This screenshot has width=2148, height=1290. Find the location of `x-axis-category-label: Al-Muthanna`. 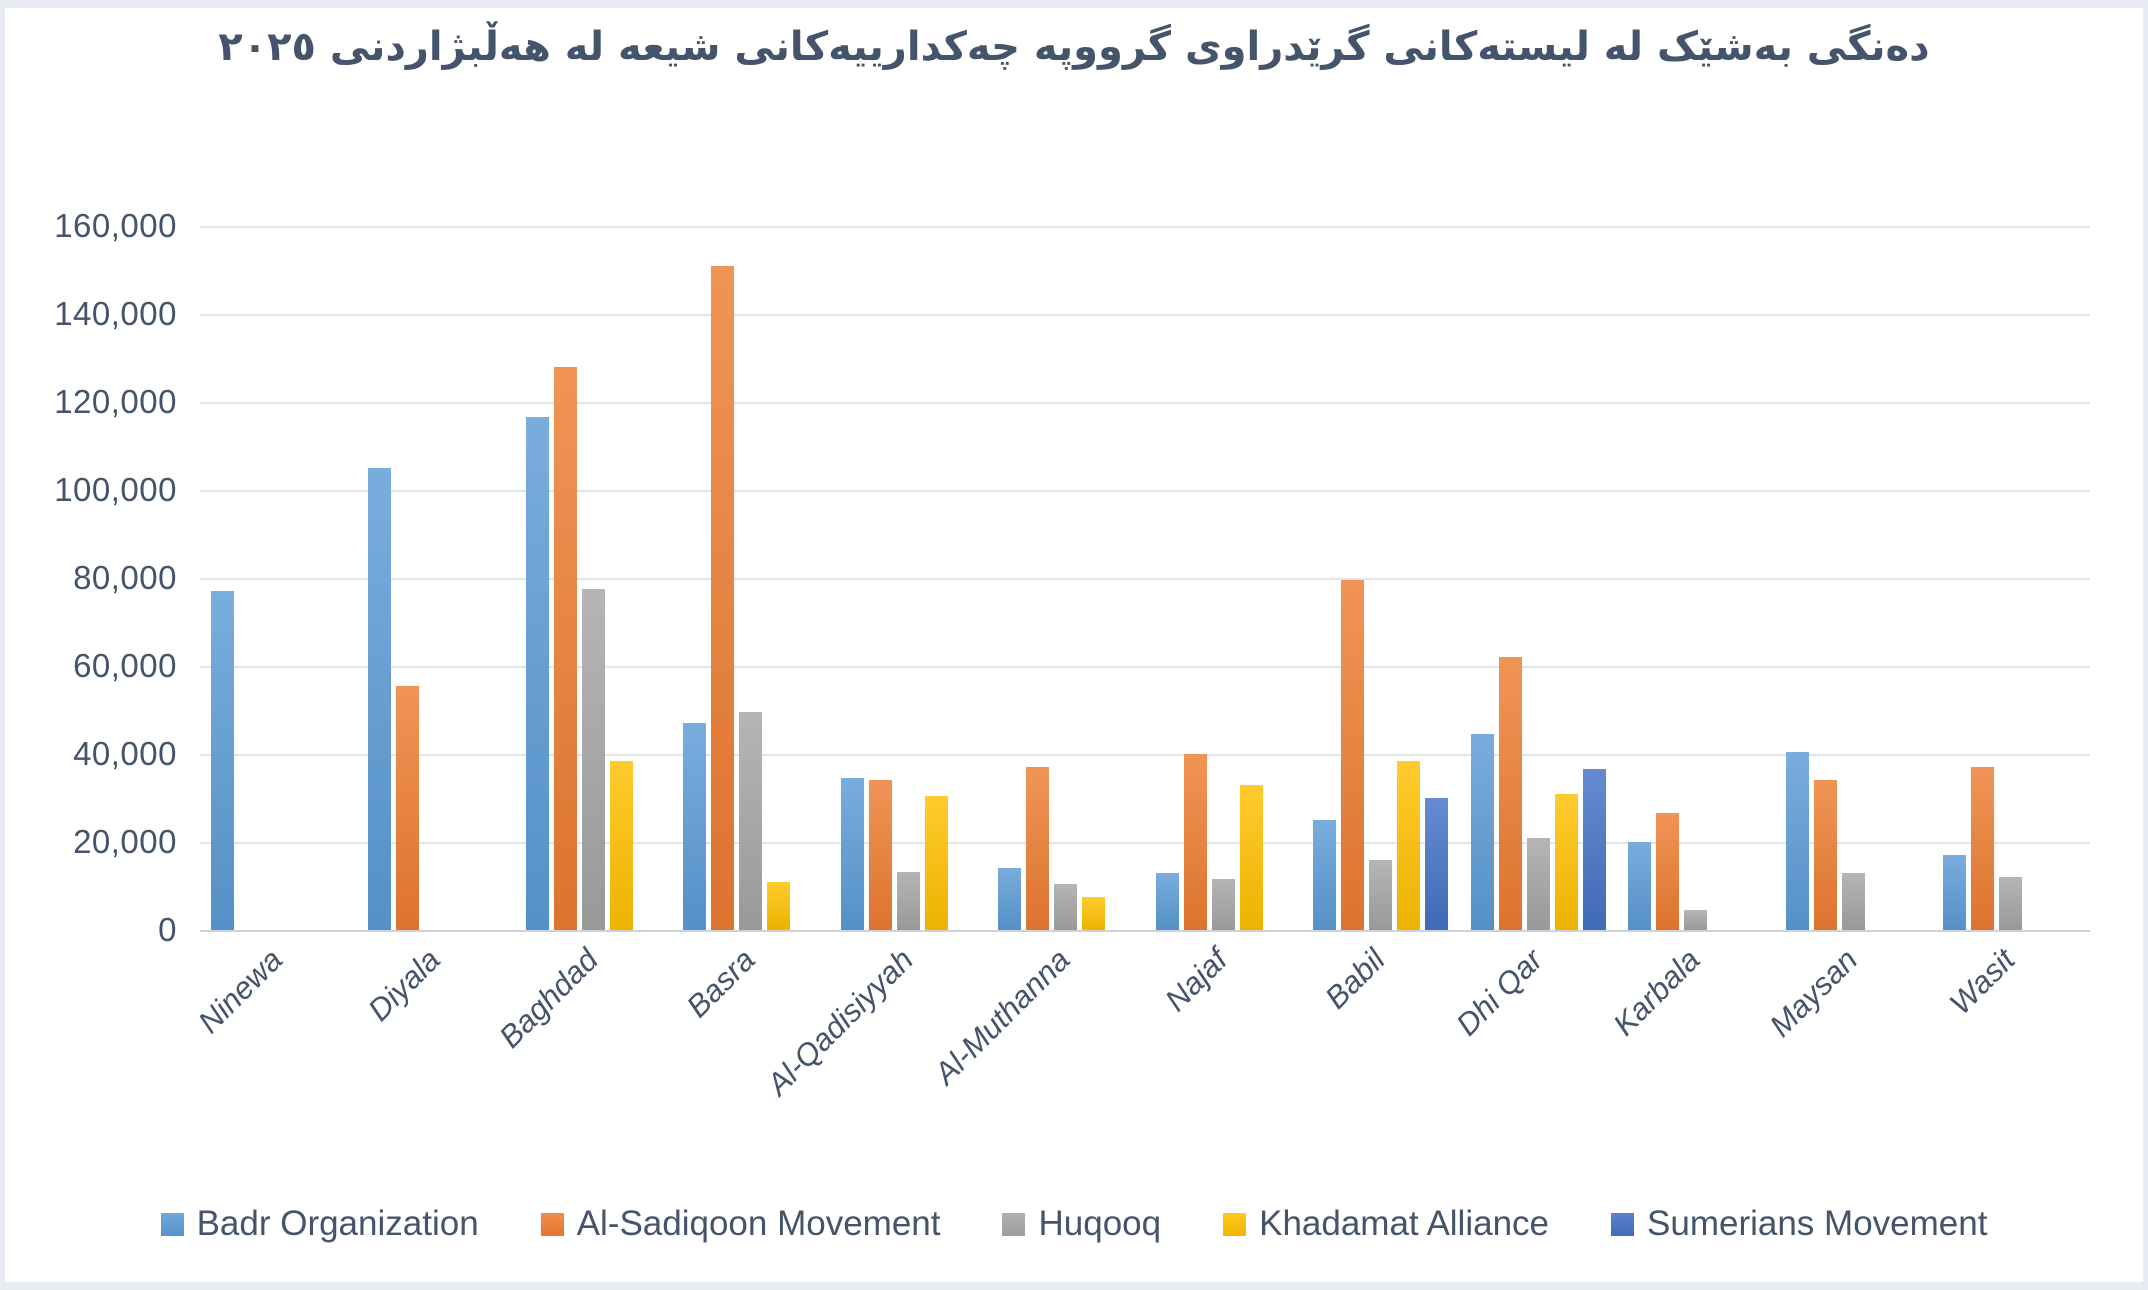

x-axis-category-label: Al-Muthanna is located at coordinates (1002, 1017).